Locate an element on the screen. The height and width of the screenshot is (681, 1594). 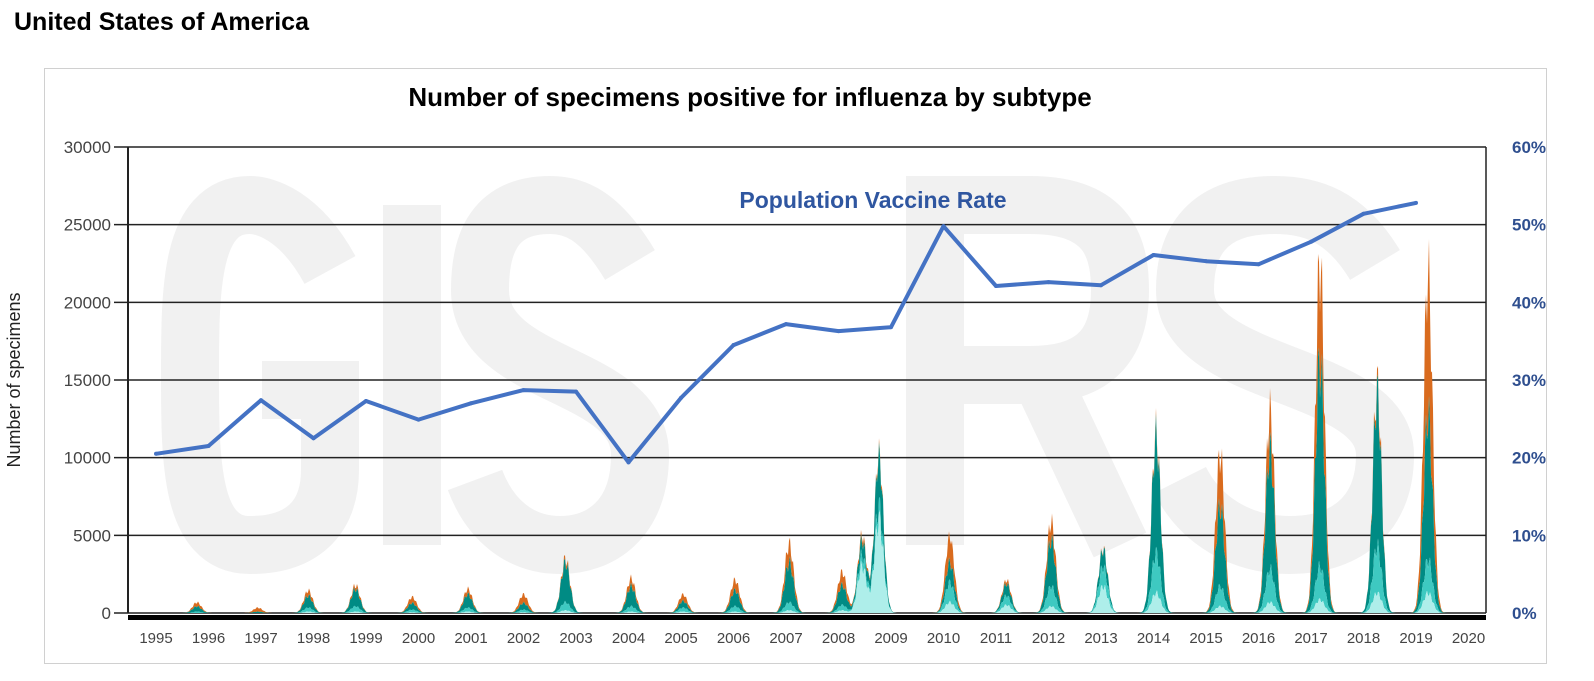
x-tick-label: 2010 is located at coordinates (943, 638).